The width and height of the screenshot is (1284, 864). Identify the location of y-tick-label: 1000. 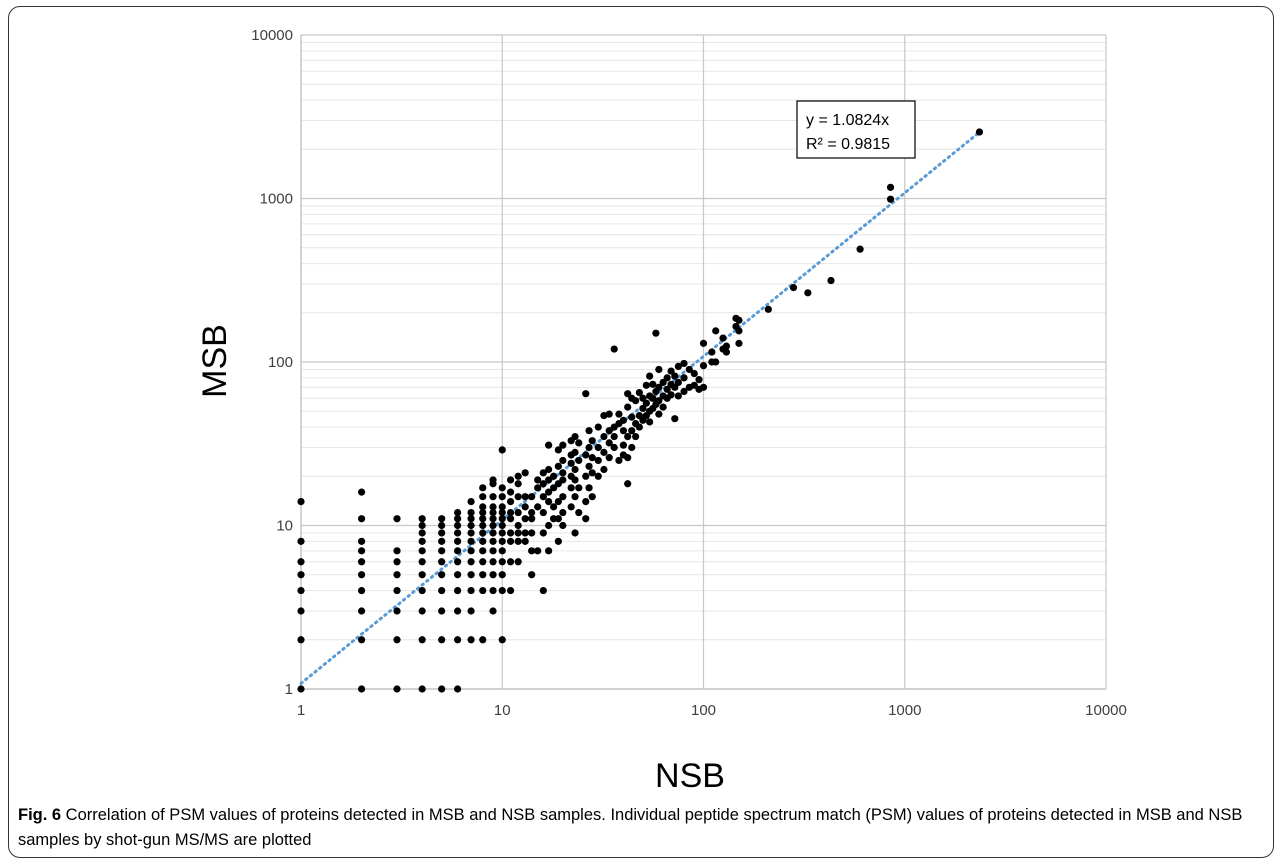
(276, 199).